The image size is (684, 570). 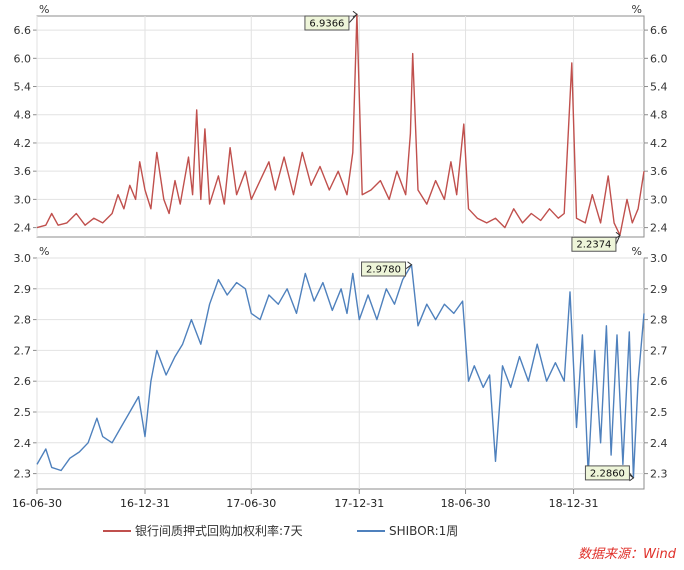 What do you see at coordinates (145, 503) in the screenshot?
I see `x-tick-label: 16-12-31` at bounding box center [145, 503].